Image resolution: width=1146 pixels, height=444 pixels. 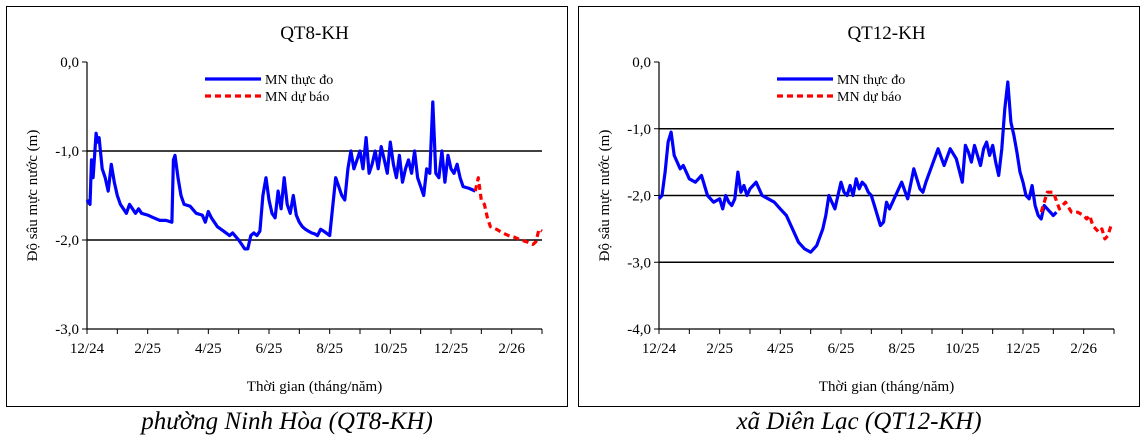 I want to click on caption-qt8: phường Ninh Hòa (QT8-KH), so click(x=287, y=421).